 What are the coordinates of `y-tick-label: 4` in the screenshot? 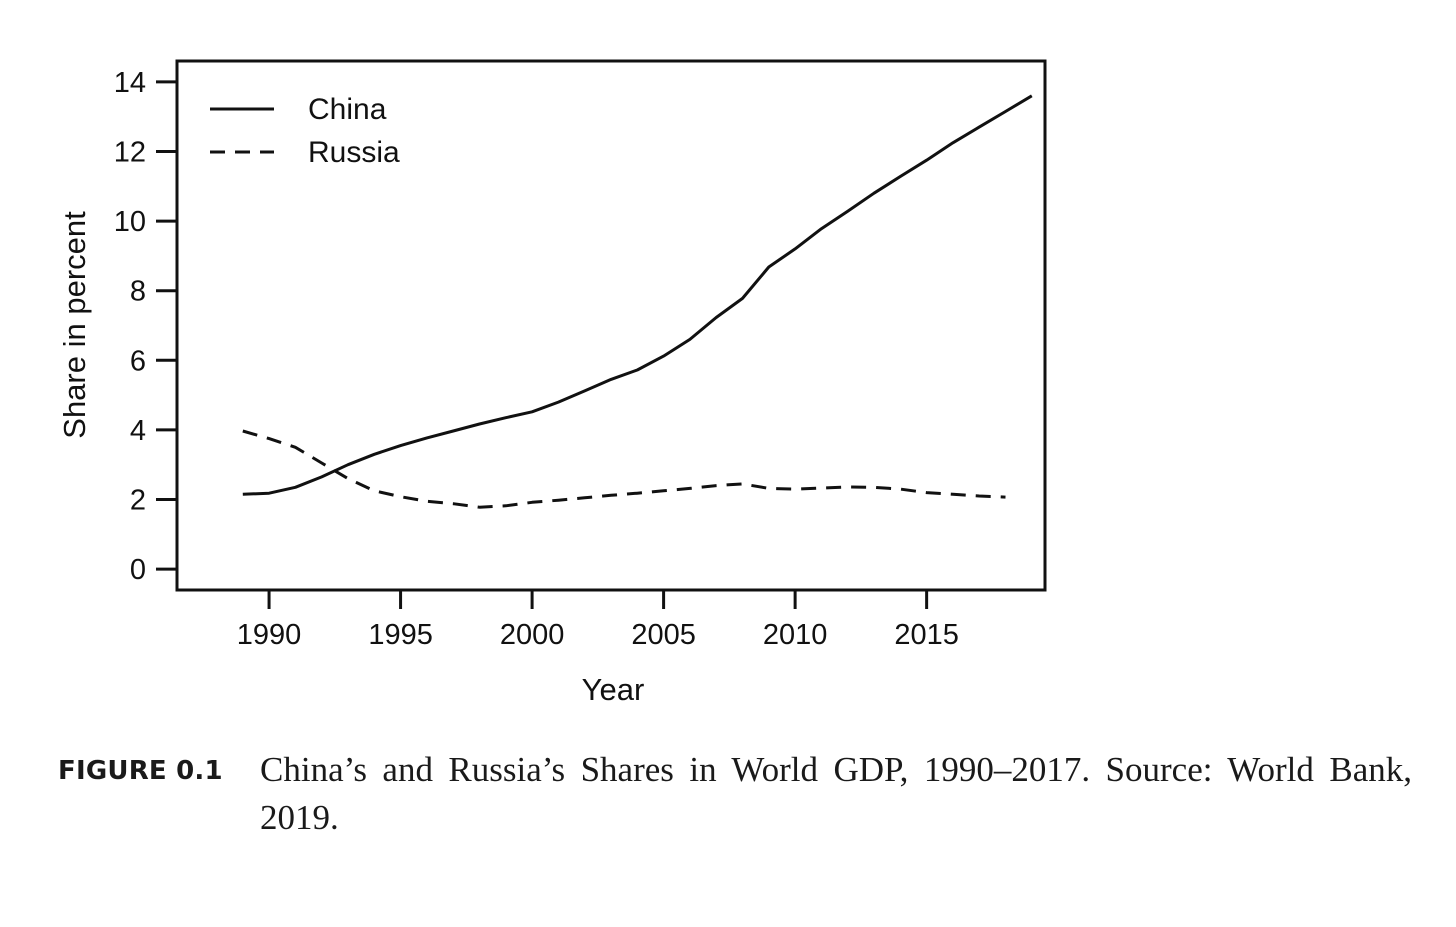 It's located at (138, 431).